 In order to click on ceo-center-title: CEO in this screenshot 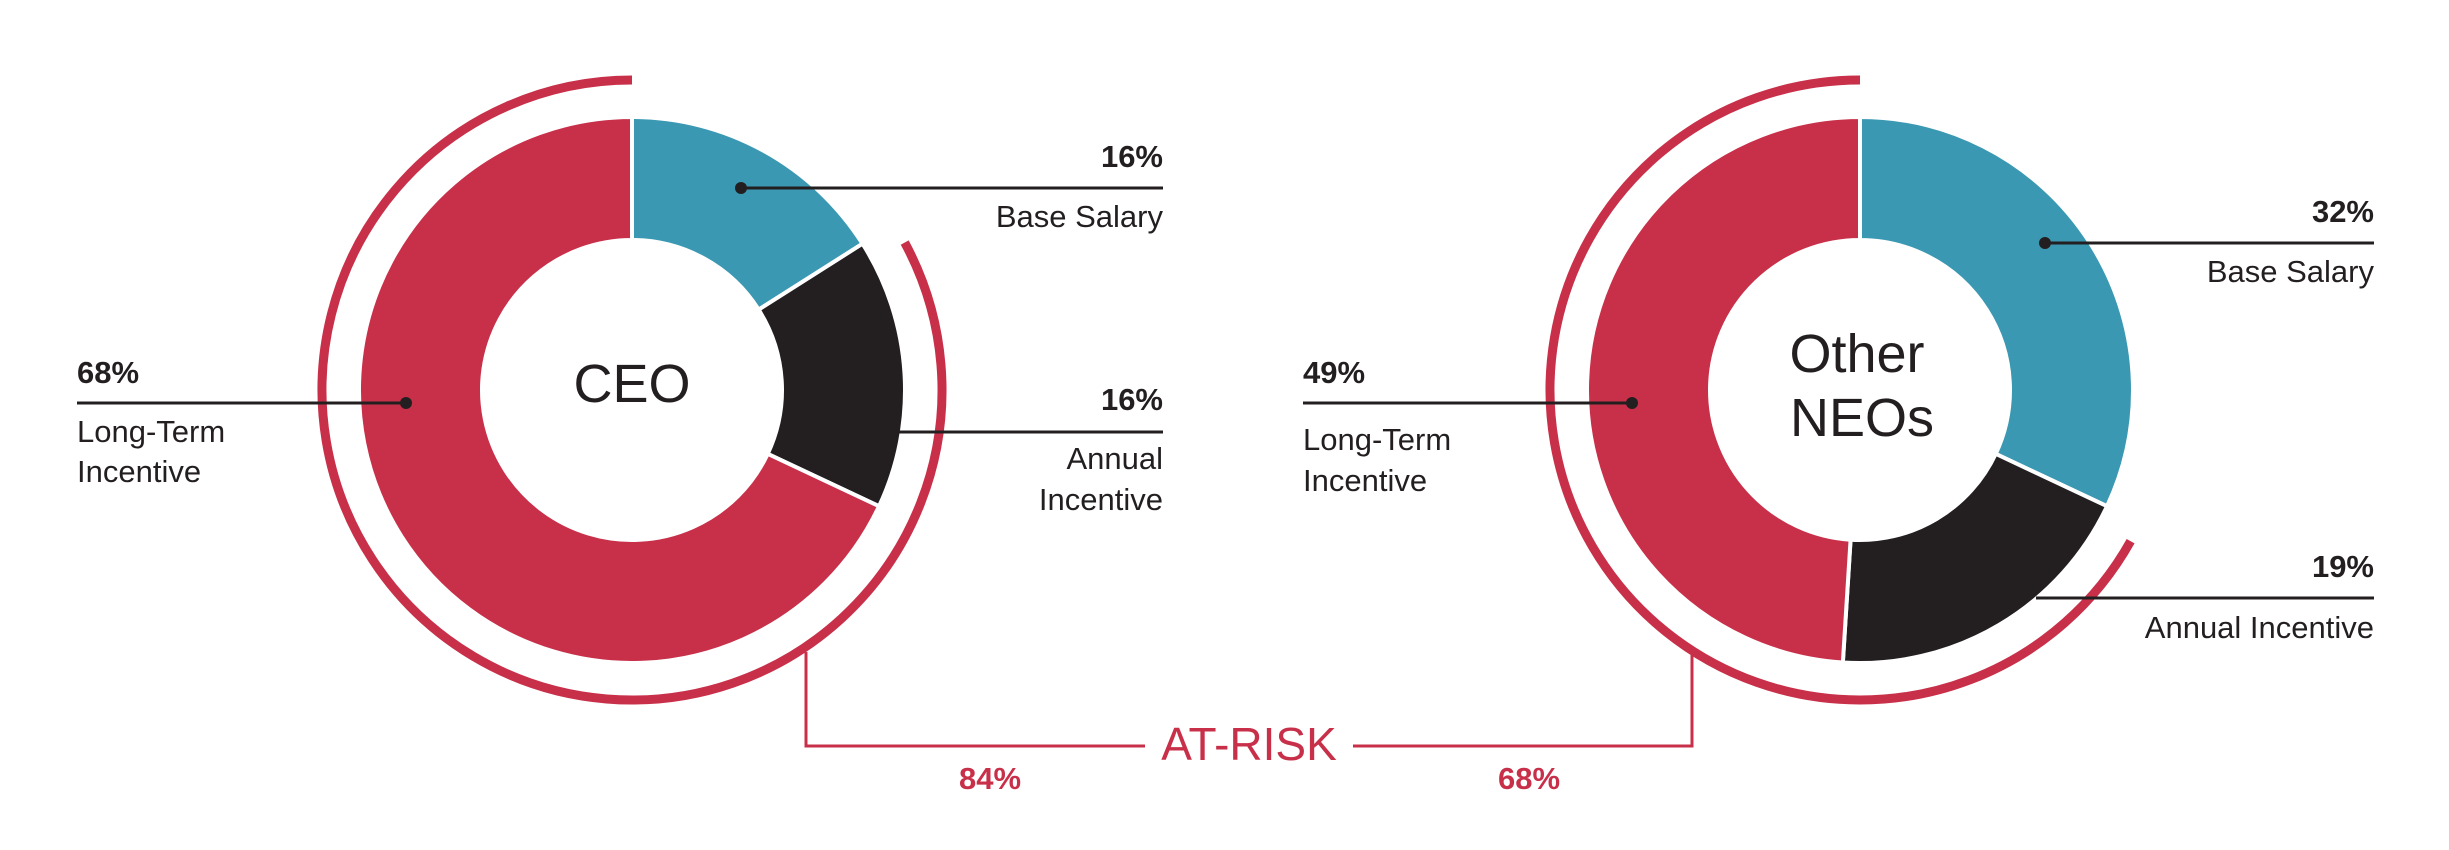, I will do `click(631, 384)`.